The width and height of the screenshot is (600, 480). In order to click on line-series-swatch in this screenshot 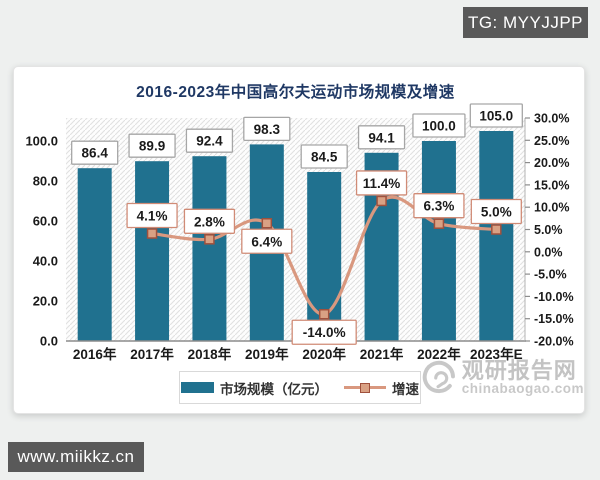, I will do `click(365, 387)`.